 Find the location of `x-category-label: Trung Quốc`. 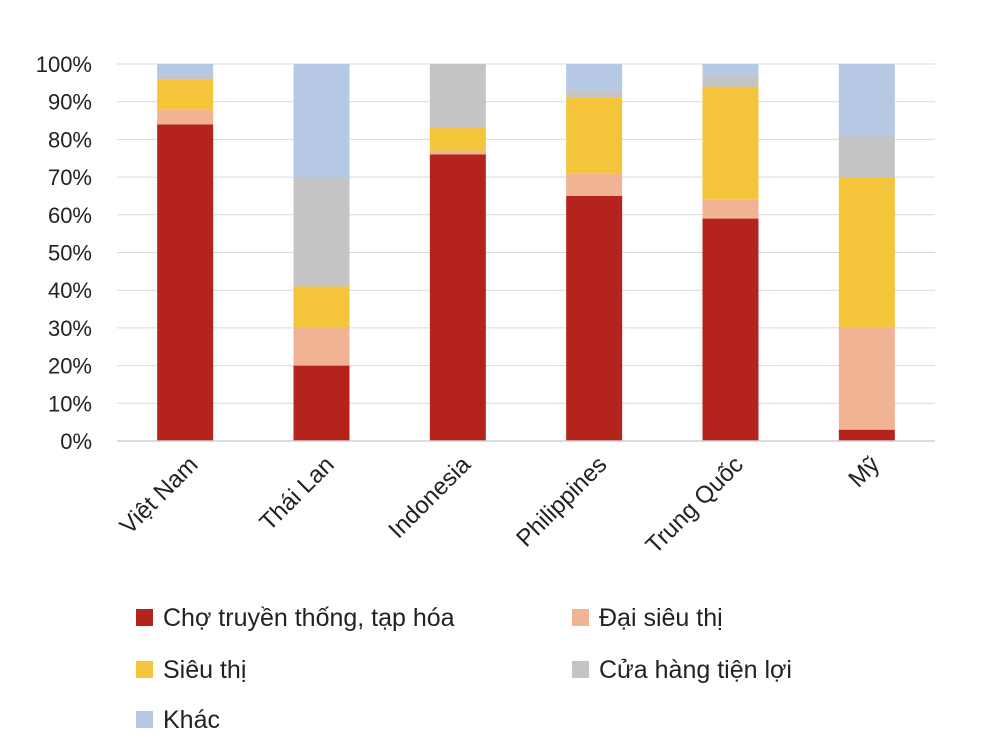

x-category-label: Trung Quốc is located at coordinates (695, 505).